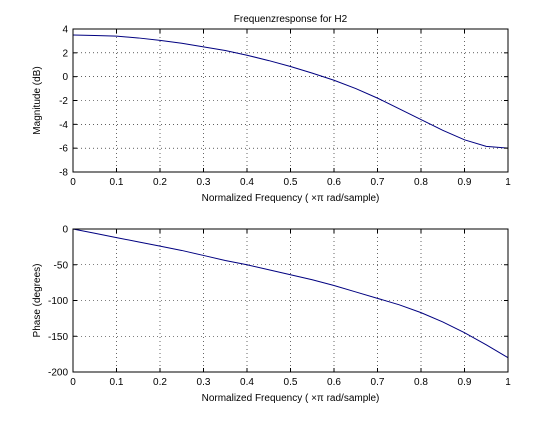 The height and width of the screenshot is (424, 560). I want to click on y-tick-label: -8, so click(63, 173).